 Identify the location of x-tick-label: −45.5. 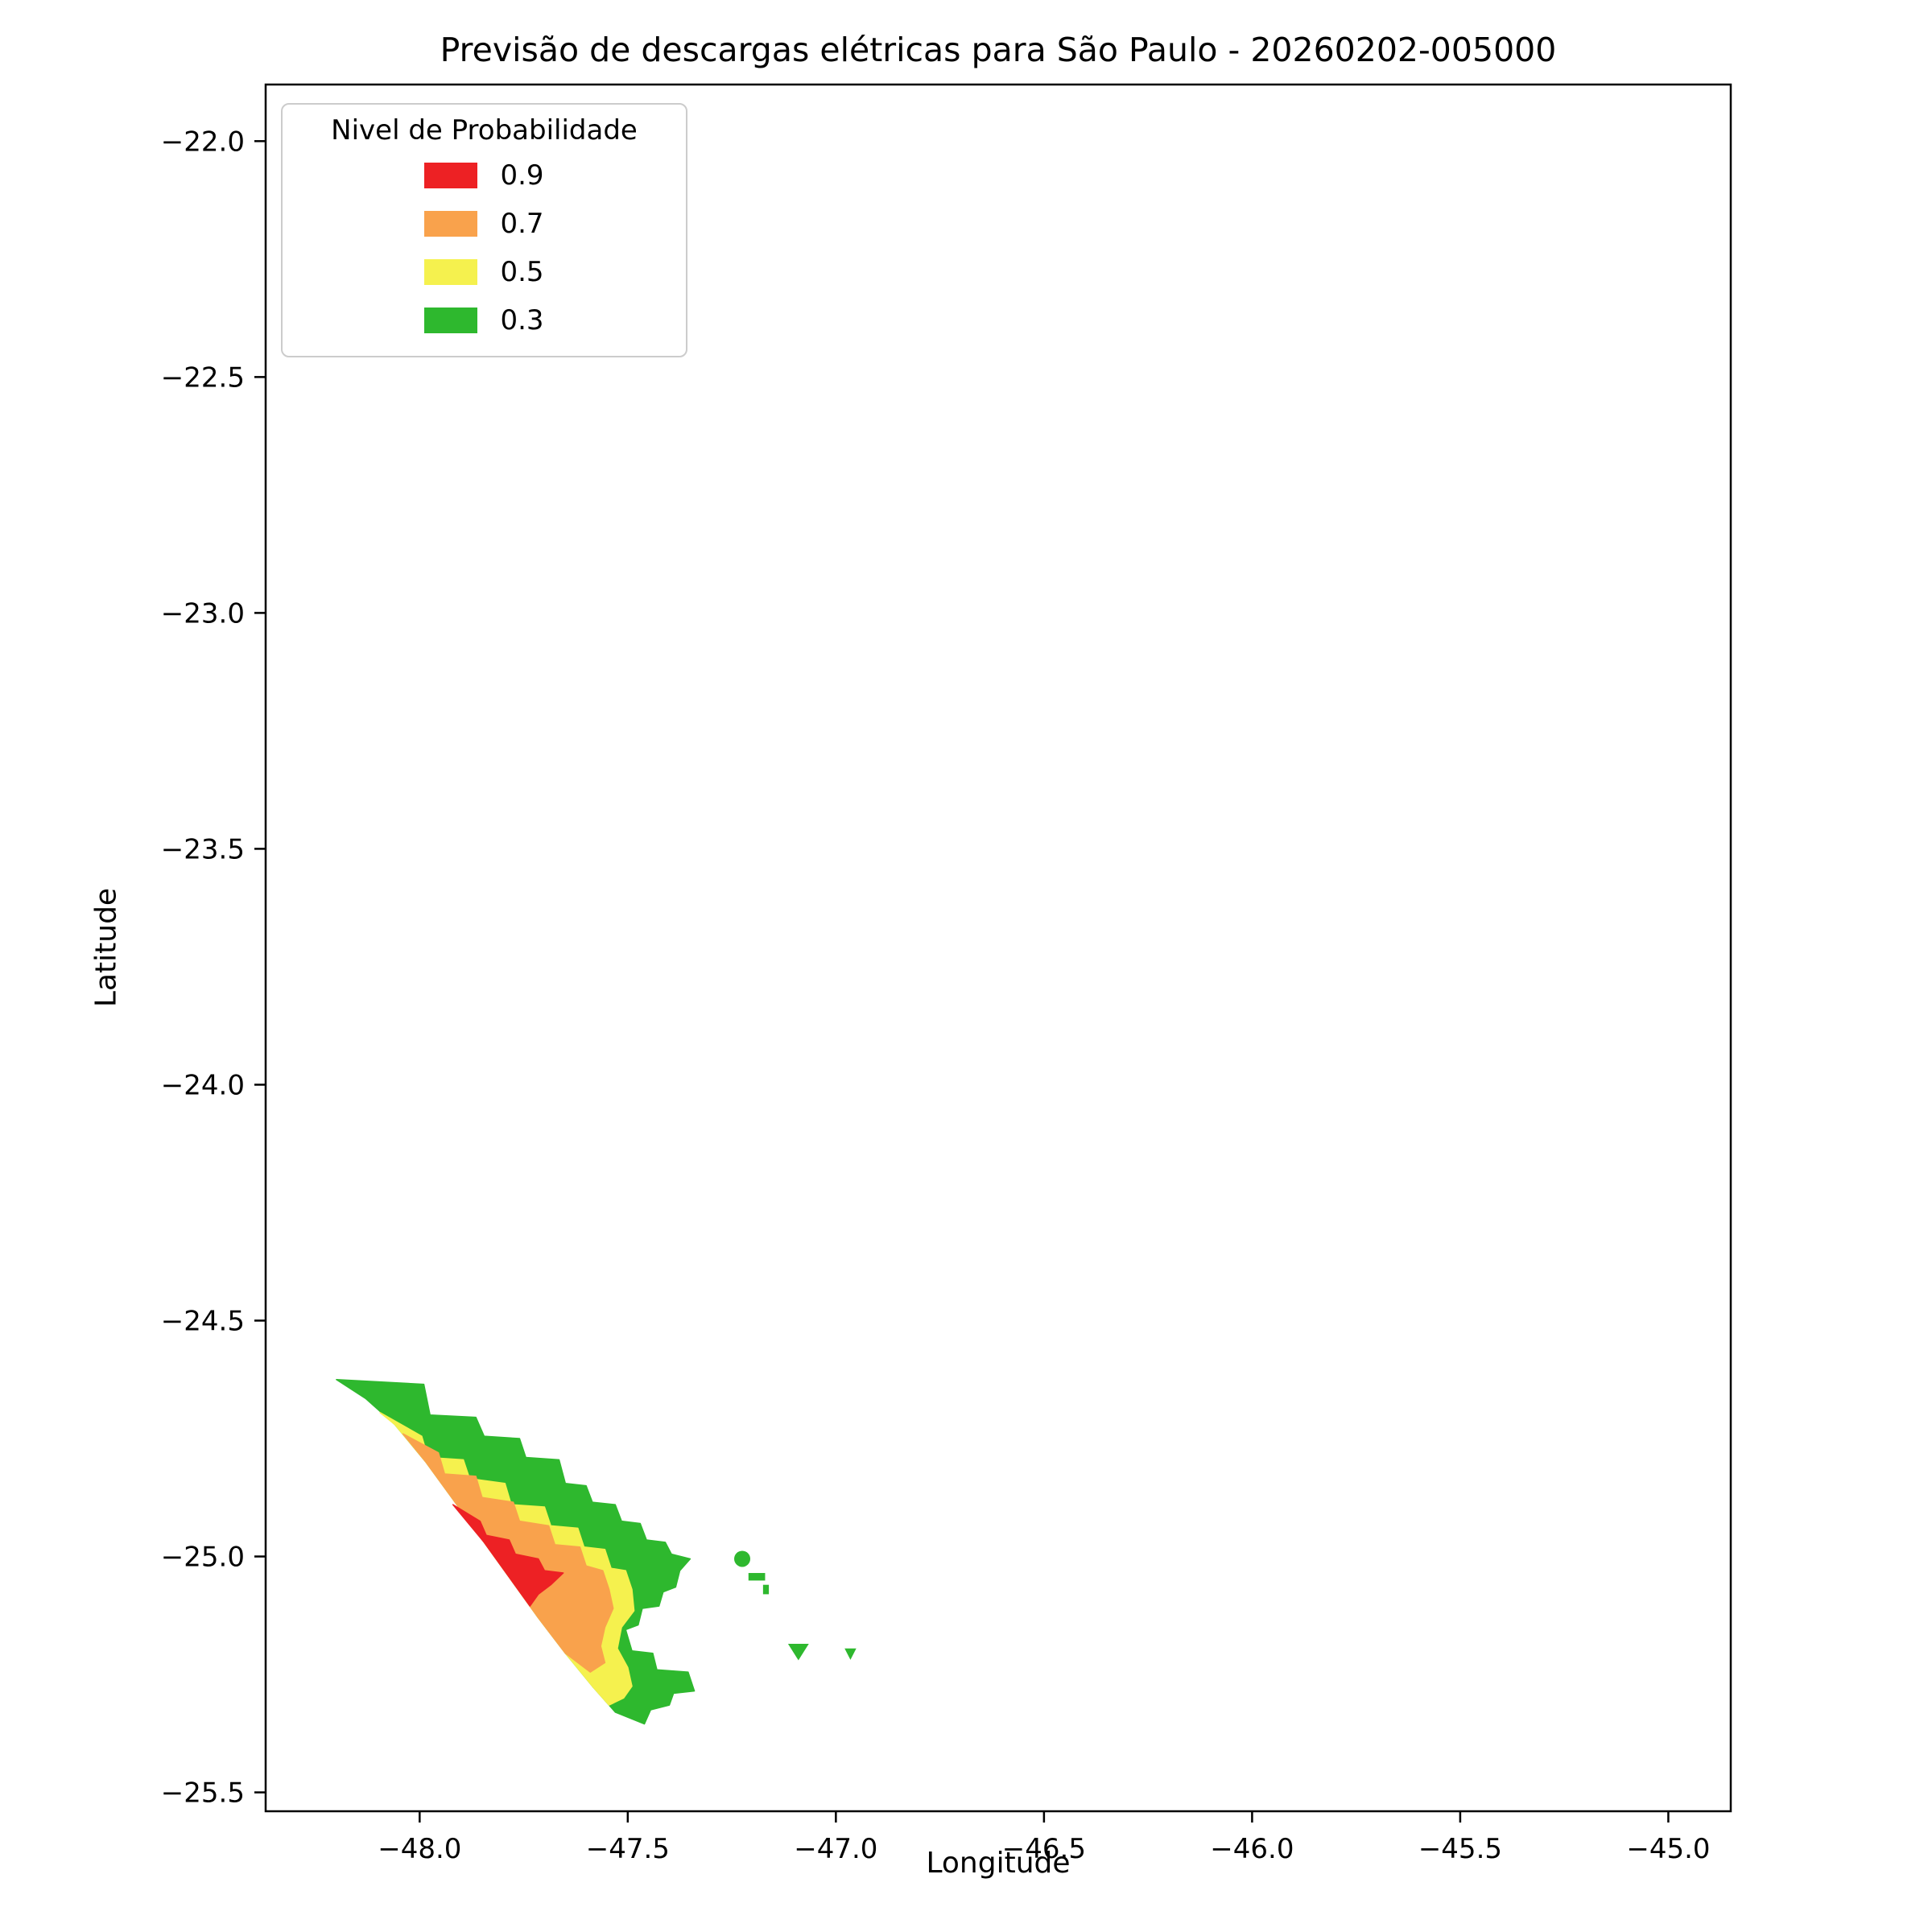
(1460, 1849).